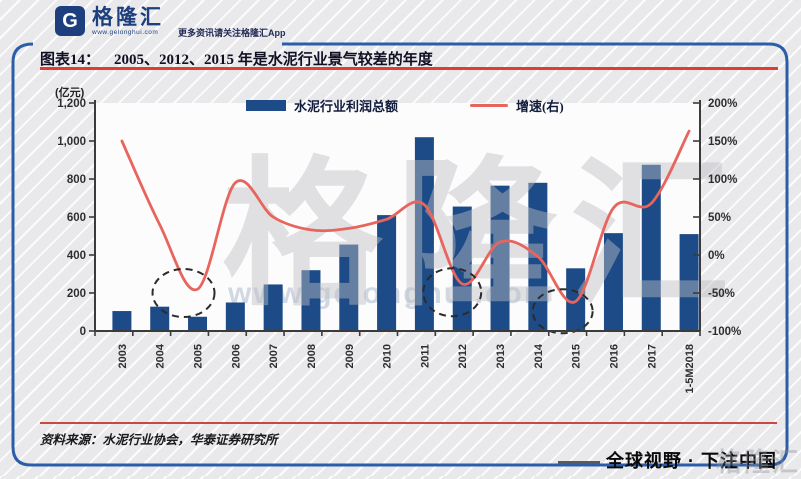 This screenshot has height=479, width=801. Describe the element at coordinates (489, 105) in the screenshot. I see `legend-line-swatch` at that location.